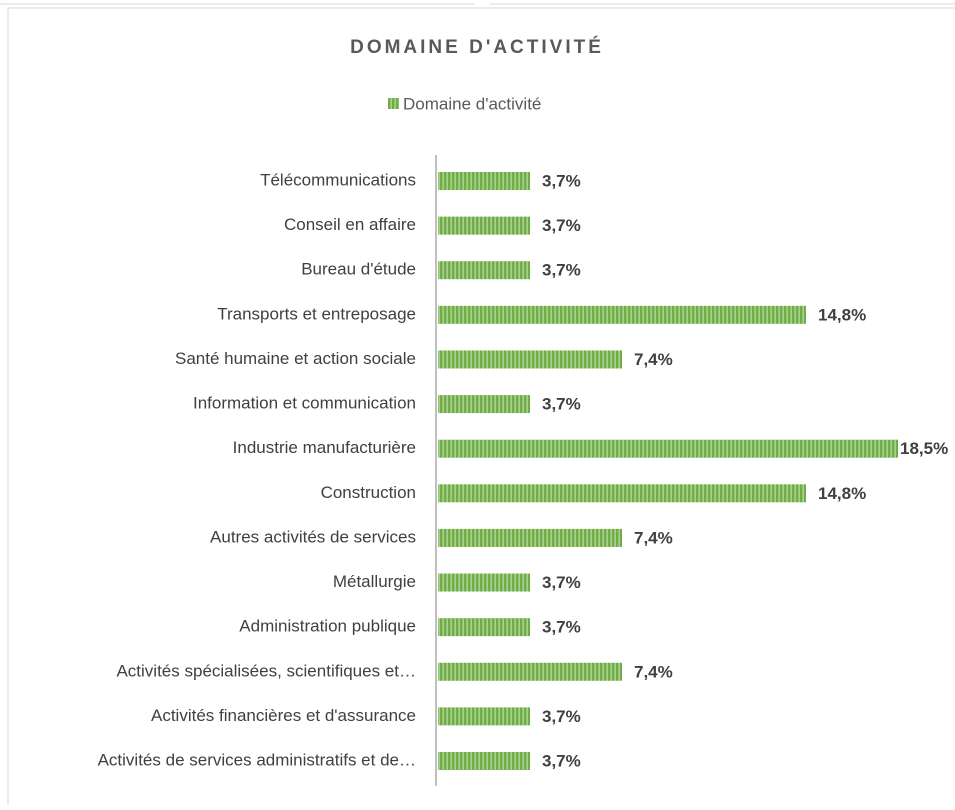 This screenshot has height=810, width=955. I want to click on y-tick-label: Bureau d'étude, so click(358, 269).